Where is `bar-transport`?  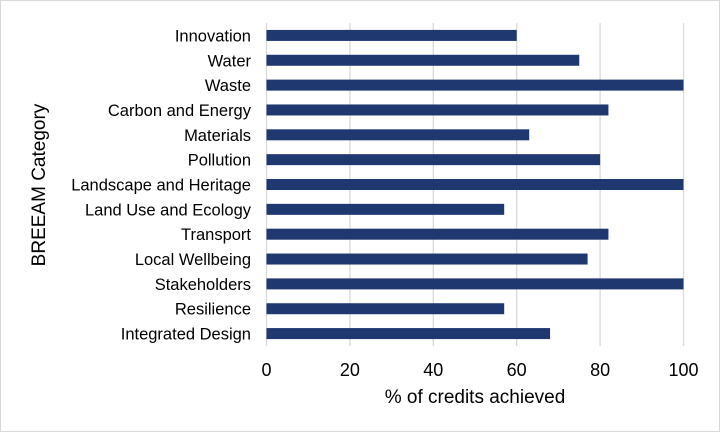 bar-transport is located at coordinates (437, 234).